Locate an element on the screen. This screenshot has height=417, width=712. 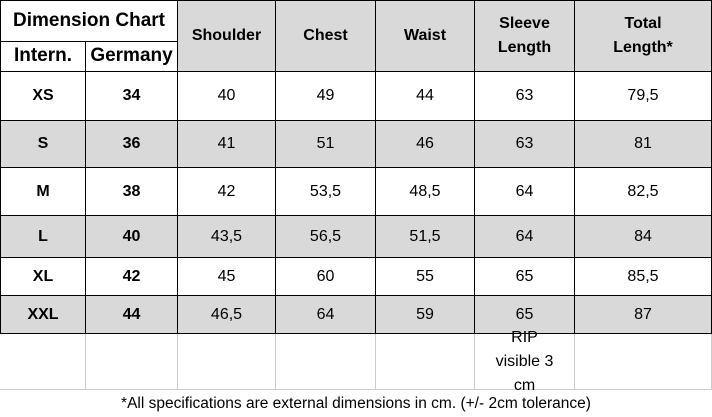
table-cell: 51,5 is located at coordinates (425, 237).